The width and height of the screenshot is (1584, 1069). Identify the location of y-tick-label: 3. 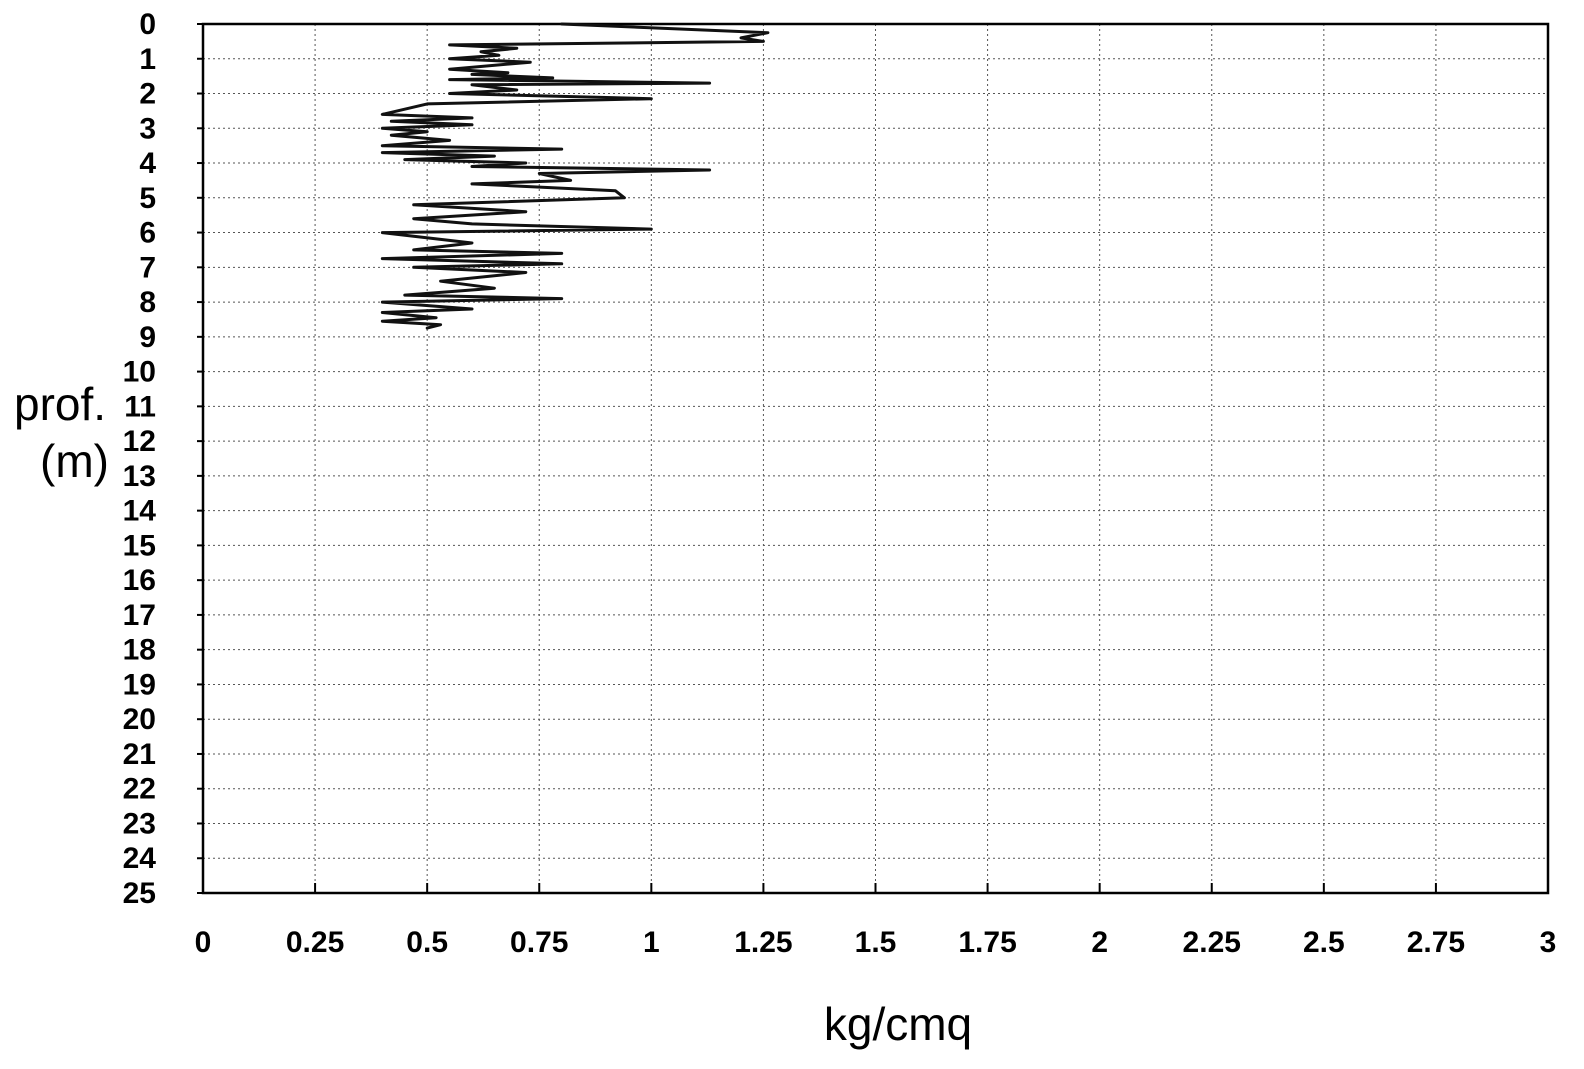
(147, 128).